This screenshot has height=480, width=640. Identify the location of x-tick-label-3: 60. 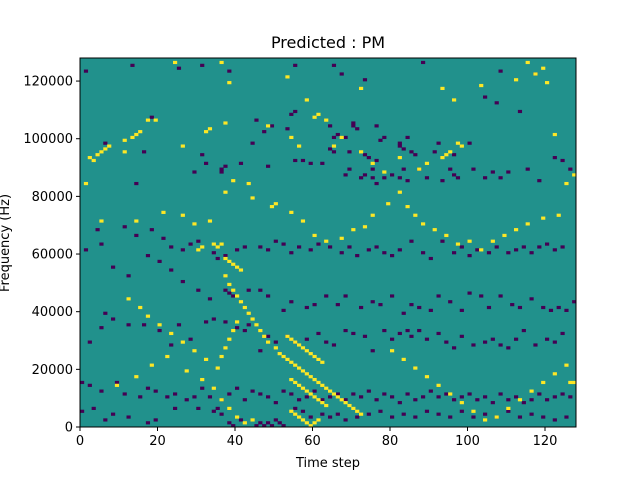
(312, 441).